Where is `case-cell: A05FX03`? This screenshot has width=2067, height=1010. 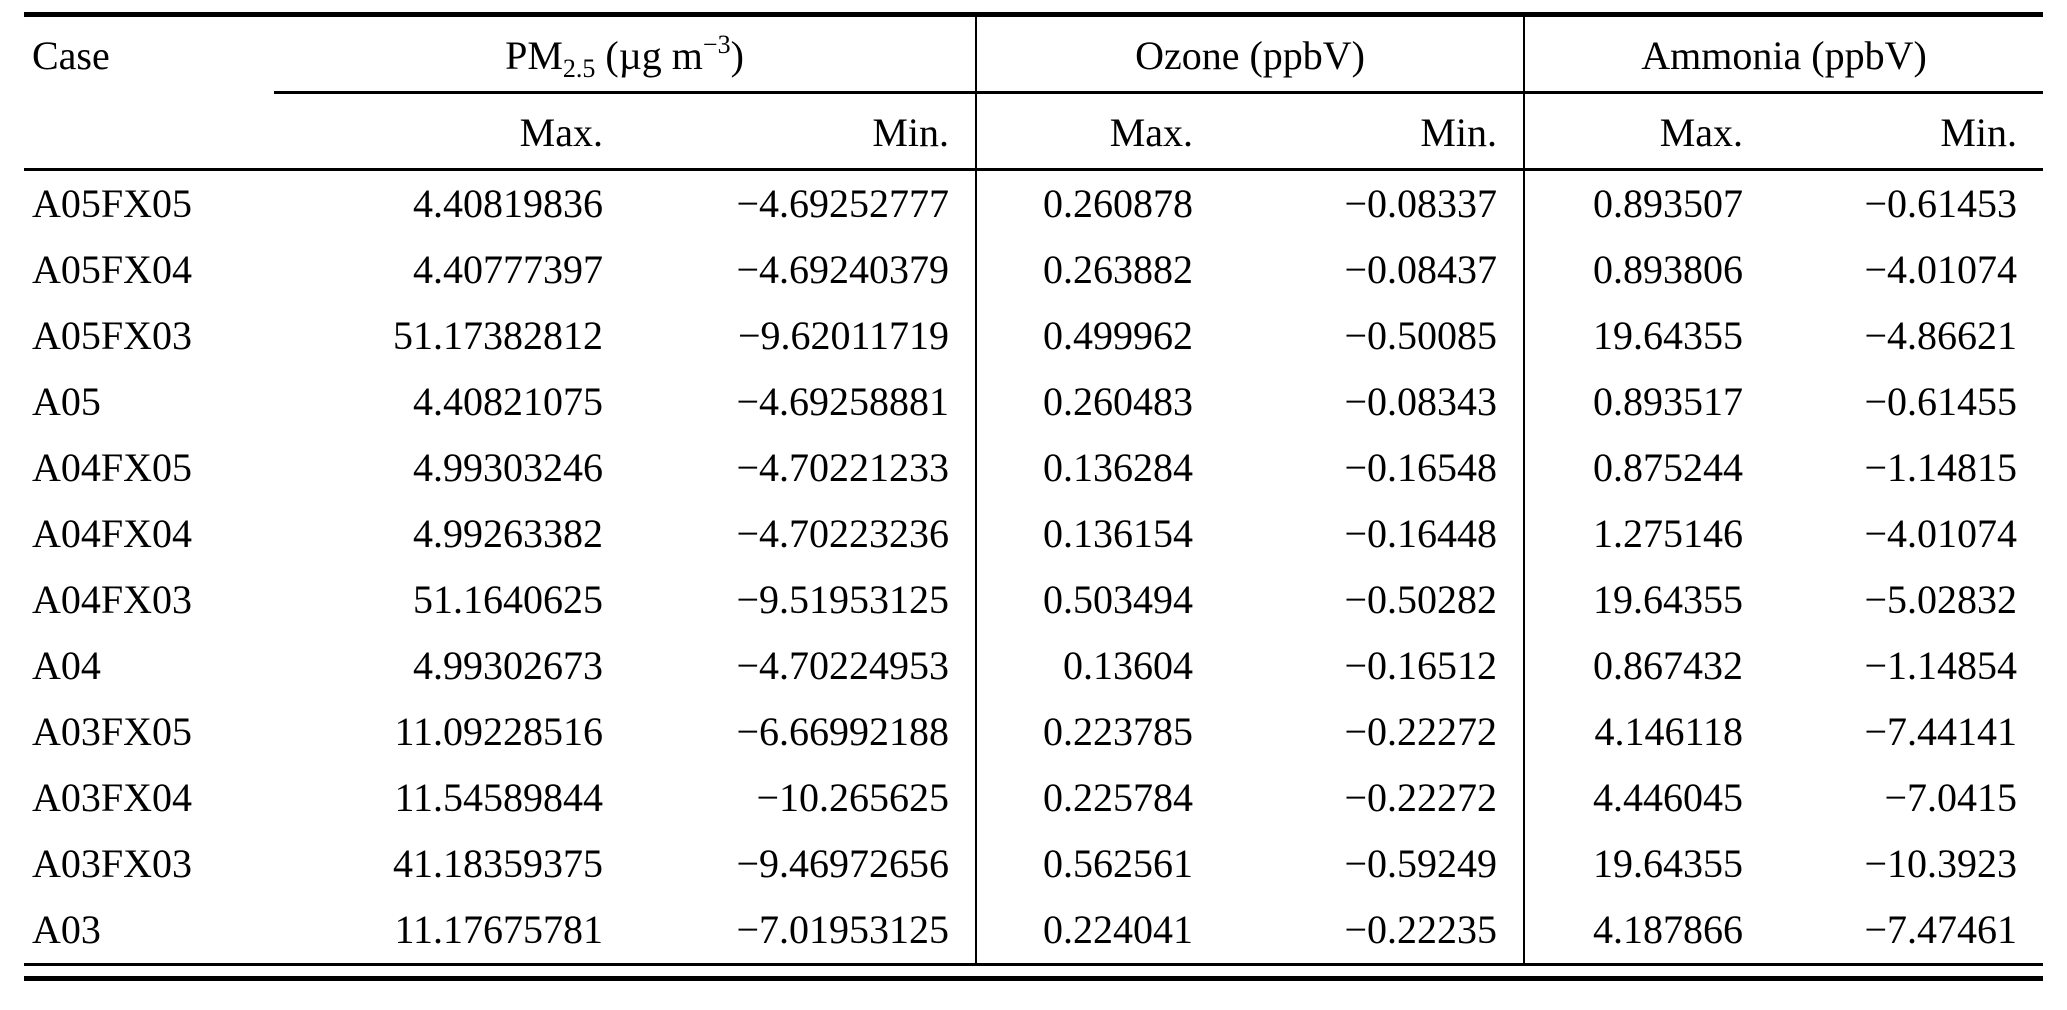 case-cell: A05FX03 is located at coordinates (112, 335).